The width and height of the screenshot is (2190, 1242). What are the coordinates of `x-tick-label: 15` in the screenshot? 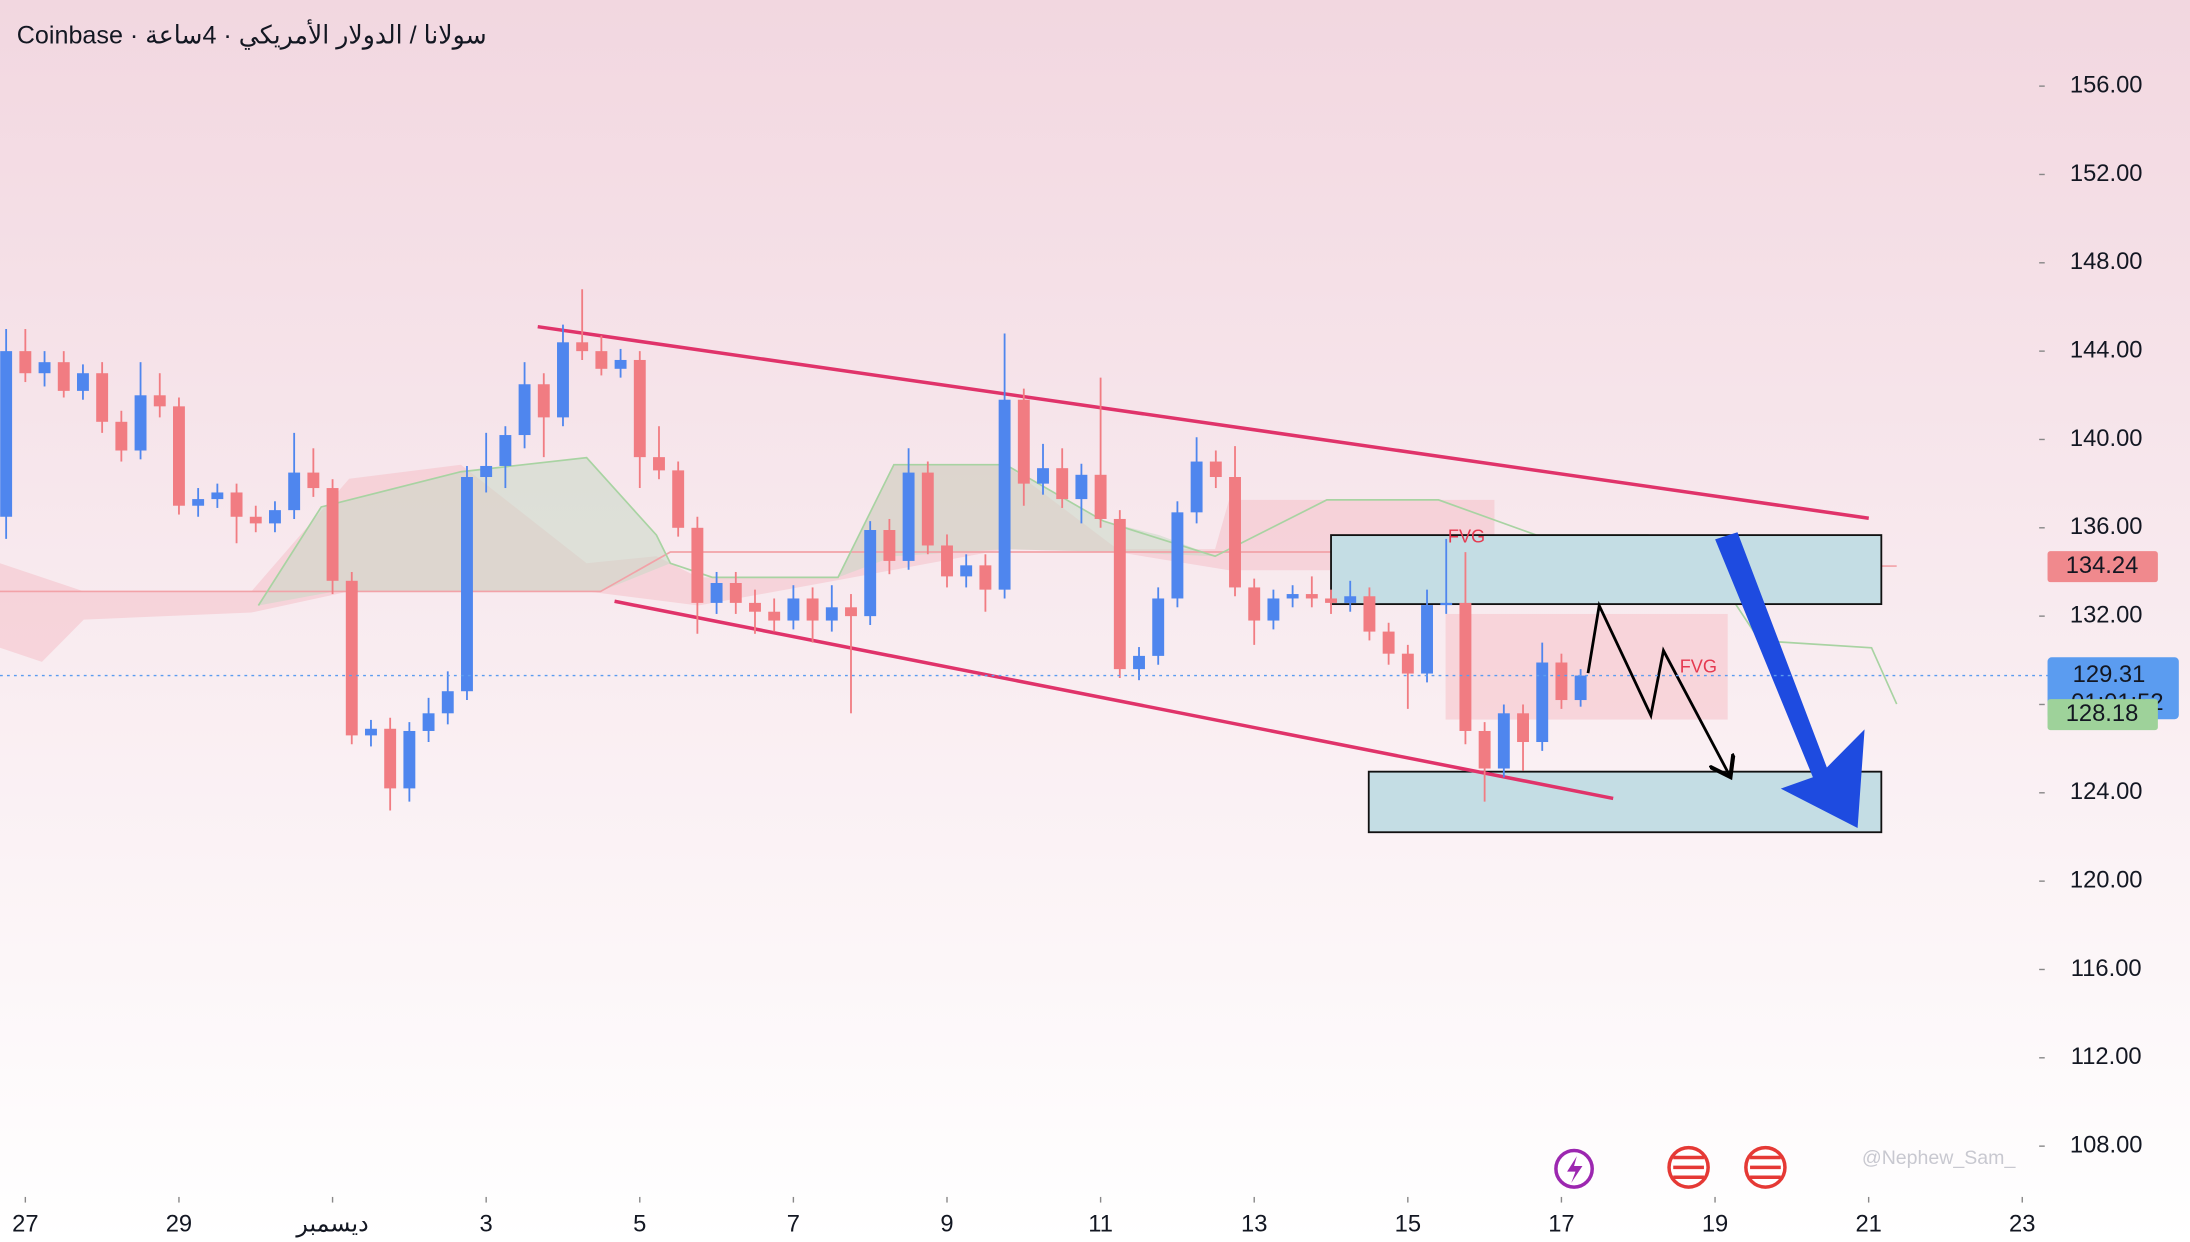 It's located at (1408, 1223).